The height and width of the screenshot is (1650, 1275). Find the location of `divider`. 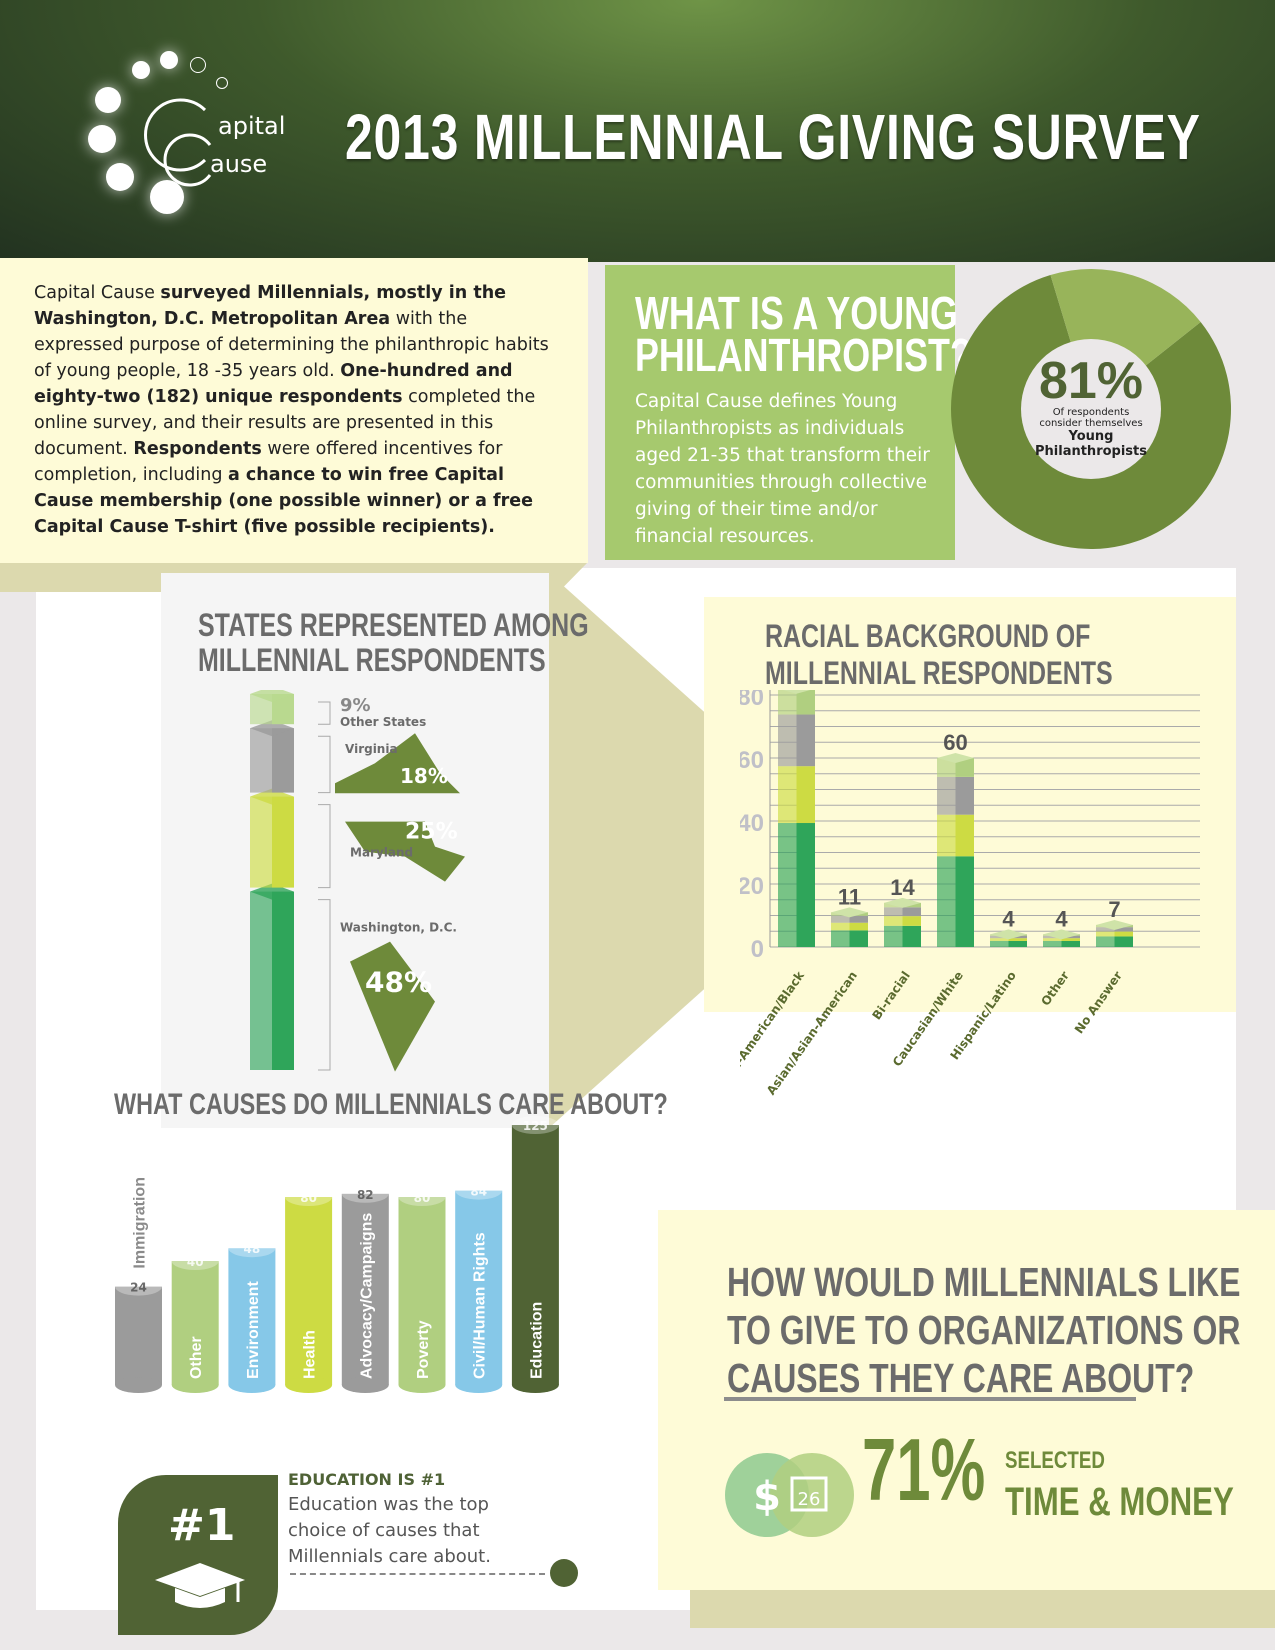

divider is located at coordinates (930, 1399).